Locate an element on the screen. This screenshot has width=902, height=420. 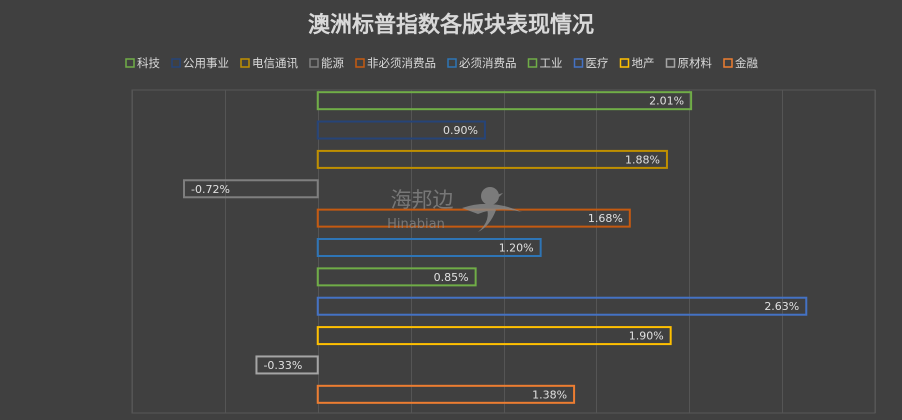
legend-item: 电信通讯 is located at coordinates (269, 63).